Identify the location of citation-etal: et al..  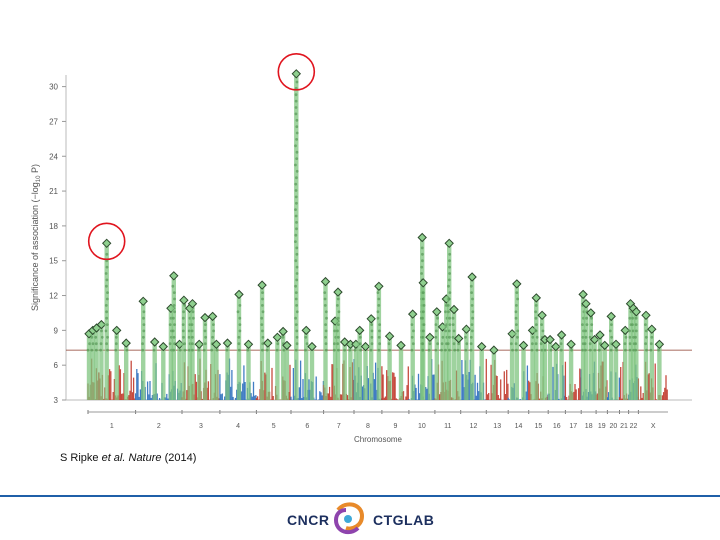
(113, 458).